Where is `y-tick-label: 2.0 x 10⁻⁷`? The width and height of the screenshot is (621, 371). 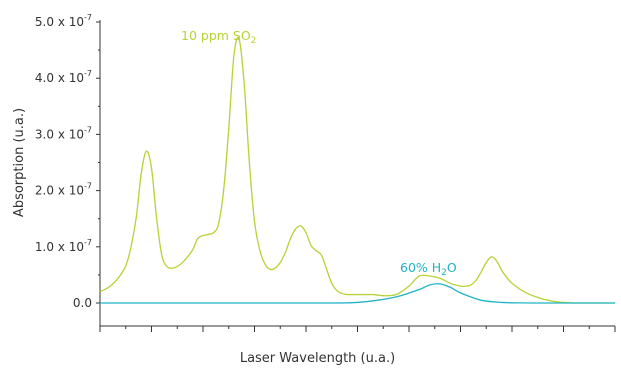 y-tick-label: 2.0 x 10⁻⁷ is located at coordinates (63, 190).